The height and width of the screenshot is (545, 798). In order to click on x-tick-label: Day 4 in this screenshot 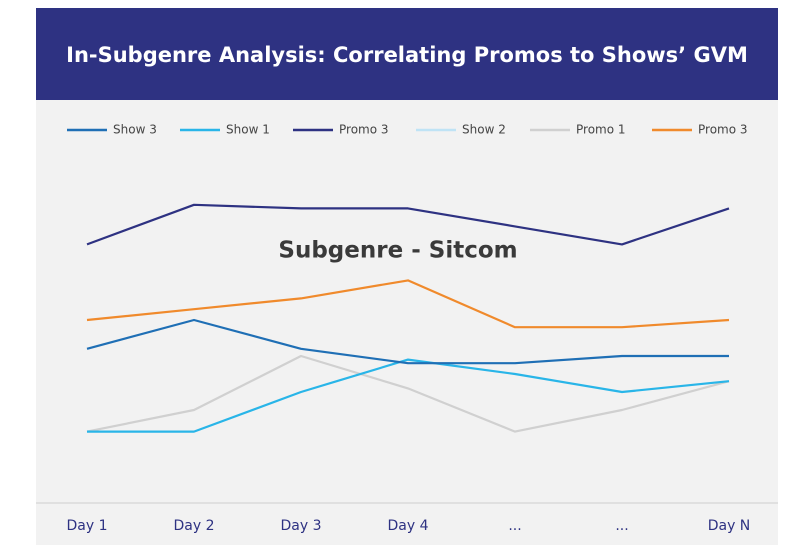, I will do `click(407, 526)`.